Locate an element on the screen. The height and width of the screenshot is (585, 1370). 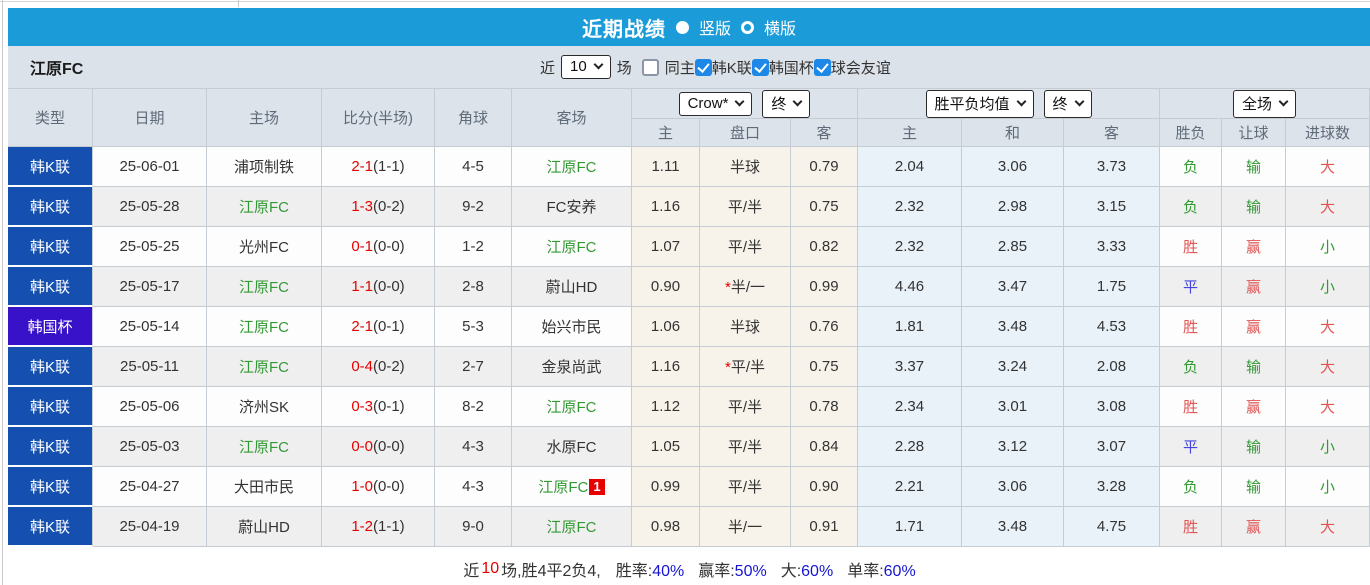
ah-line: *平/半 is located at coordinates (745, 367).